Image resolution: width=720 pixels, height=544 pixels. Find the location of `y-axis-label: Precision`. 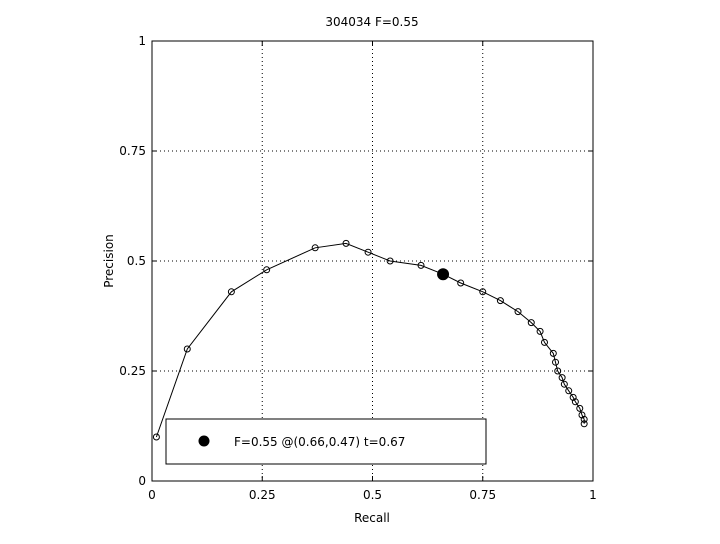

y-axis-label: Precision is located at coordinates (109, 261).